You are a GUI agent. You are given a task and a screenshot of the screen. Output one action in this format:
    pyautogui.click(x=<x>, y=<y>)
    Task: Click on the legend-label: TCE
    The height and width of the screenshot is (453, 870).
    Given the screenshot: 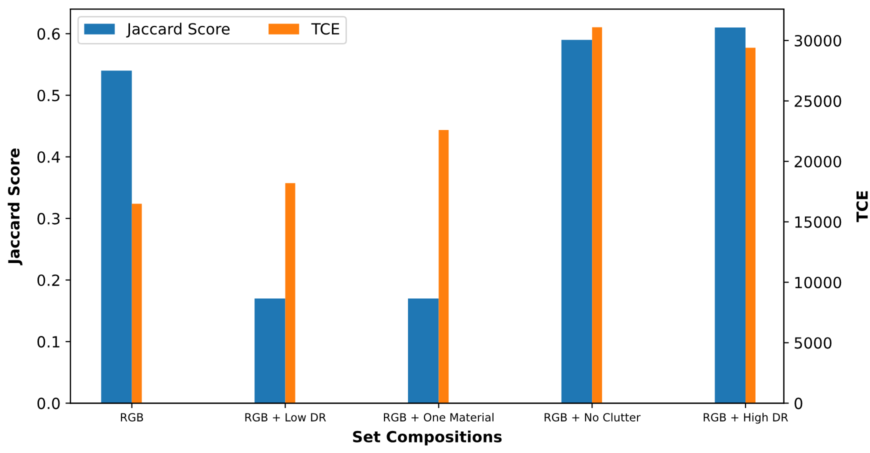 What is the action you would take?
    pyautogui.click(x=325, y=29)
    